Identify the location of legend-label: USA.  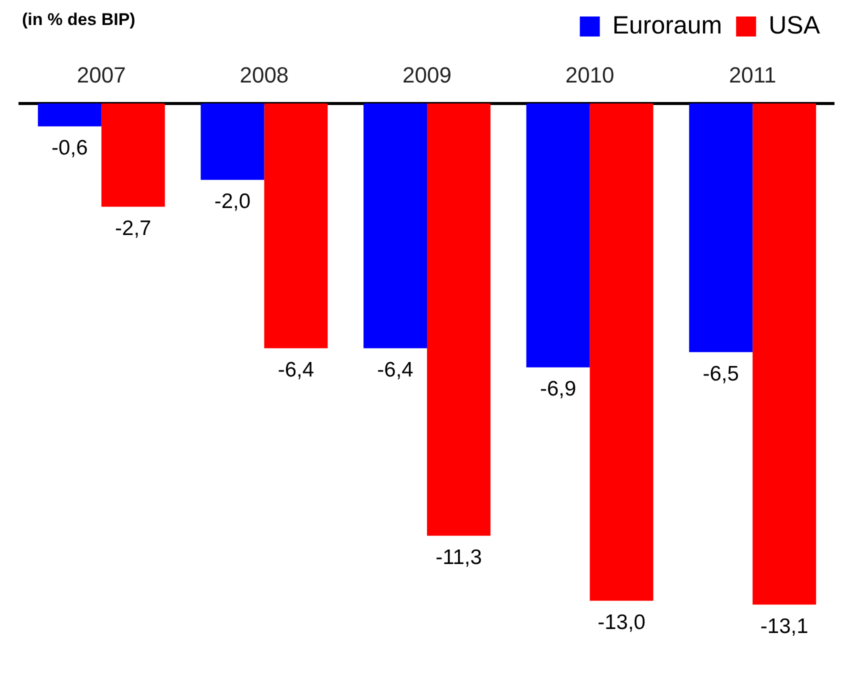
(794, 25).